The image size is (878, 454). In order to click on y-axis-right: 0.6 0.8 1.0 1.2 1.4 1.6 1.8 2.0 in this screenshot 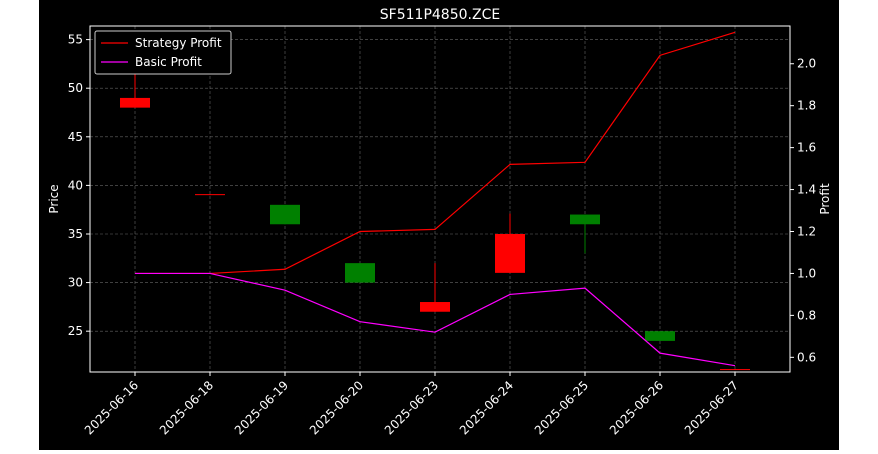, I will do `click(803, 210)`.